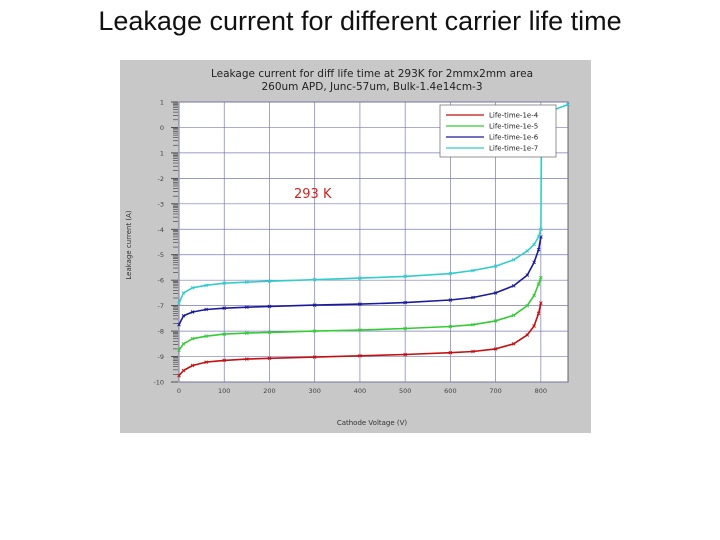 The image size is (720, 540). I want to click on y-tick-label: -4, so click(161, 230).